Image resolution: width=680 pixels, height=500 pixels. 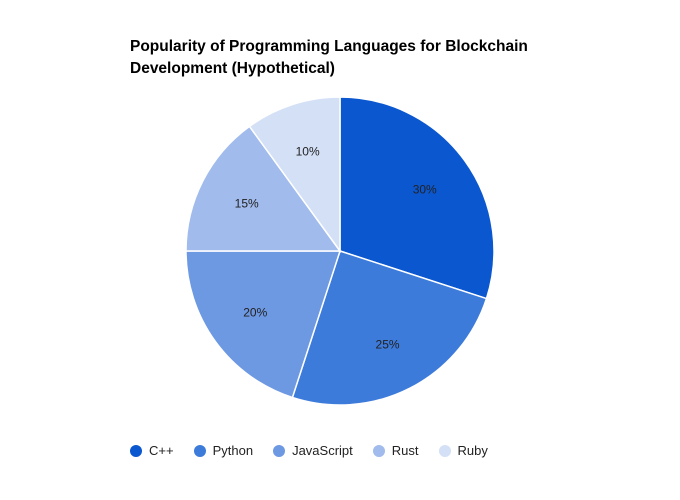 I want to click on chart-title-line-2: Development (Hypothetical), so click(x=232, y=68).